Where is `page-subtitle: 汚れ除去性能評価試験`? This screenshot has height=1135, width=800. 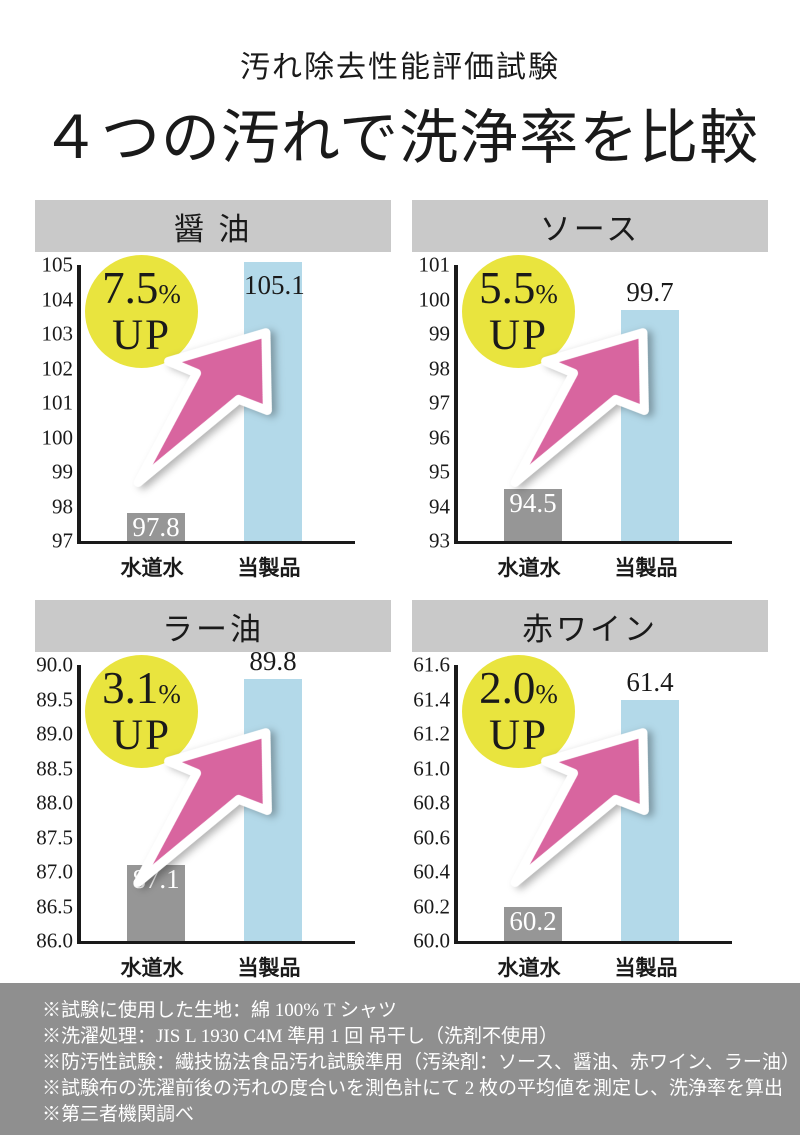
page-subtitle: 汚れ除去性能評価試験 is located at coordinates (400, 67).